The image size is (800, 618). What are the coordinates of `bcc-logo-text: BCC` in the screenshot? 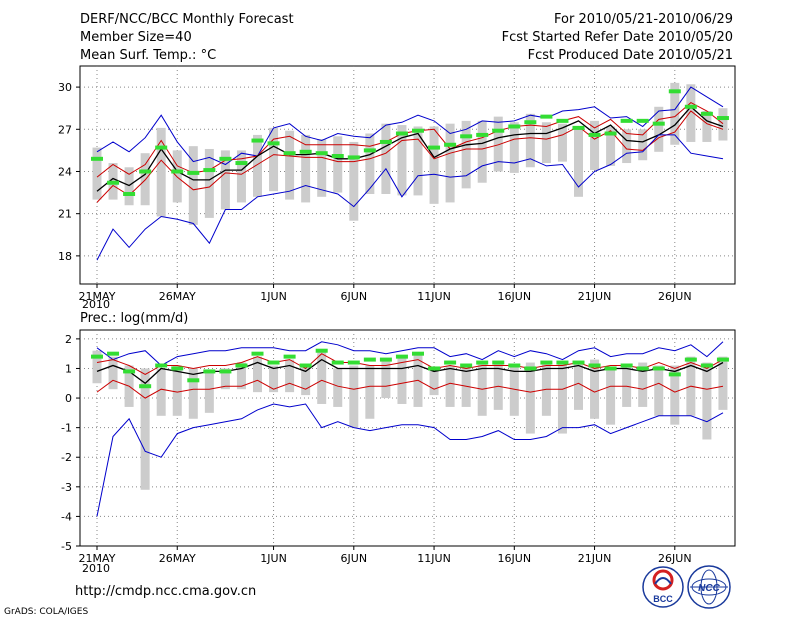 It's located at (663, 599).